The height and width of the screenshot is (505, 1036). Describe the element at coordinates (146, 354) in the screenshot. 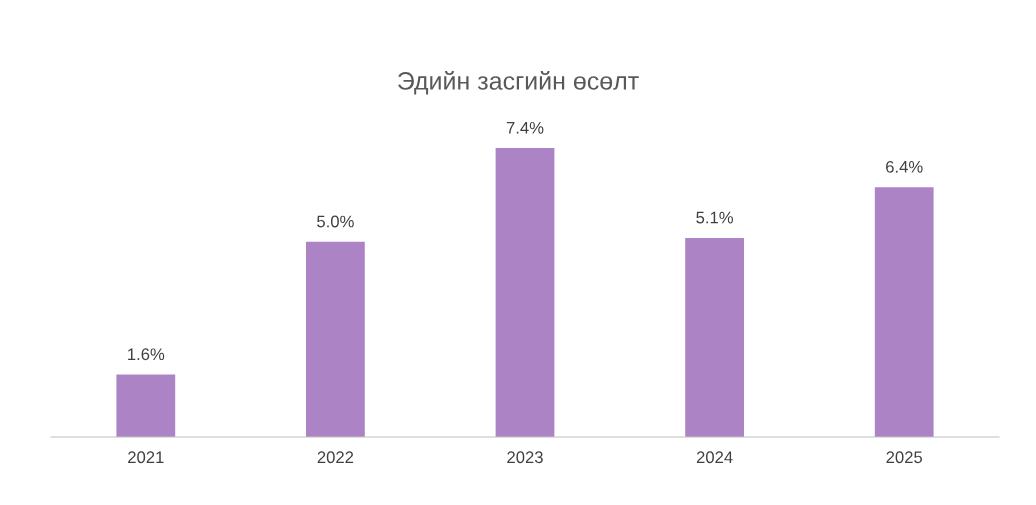

I see `data-label: 1.6%` at that location.